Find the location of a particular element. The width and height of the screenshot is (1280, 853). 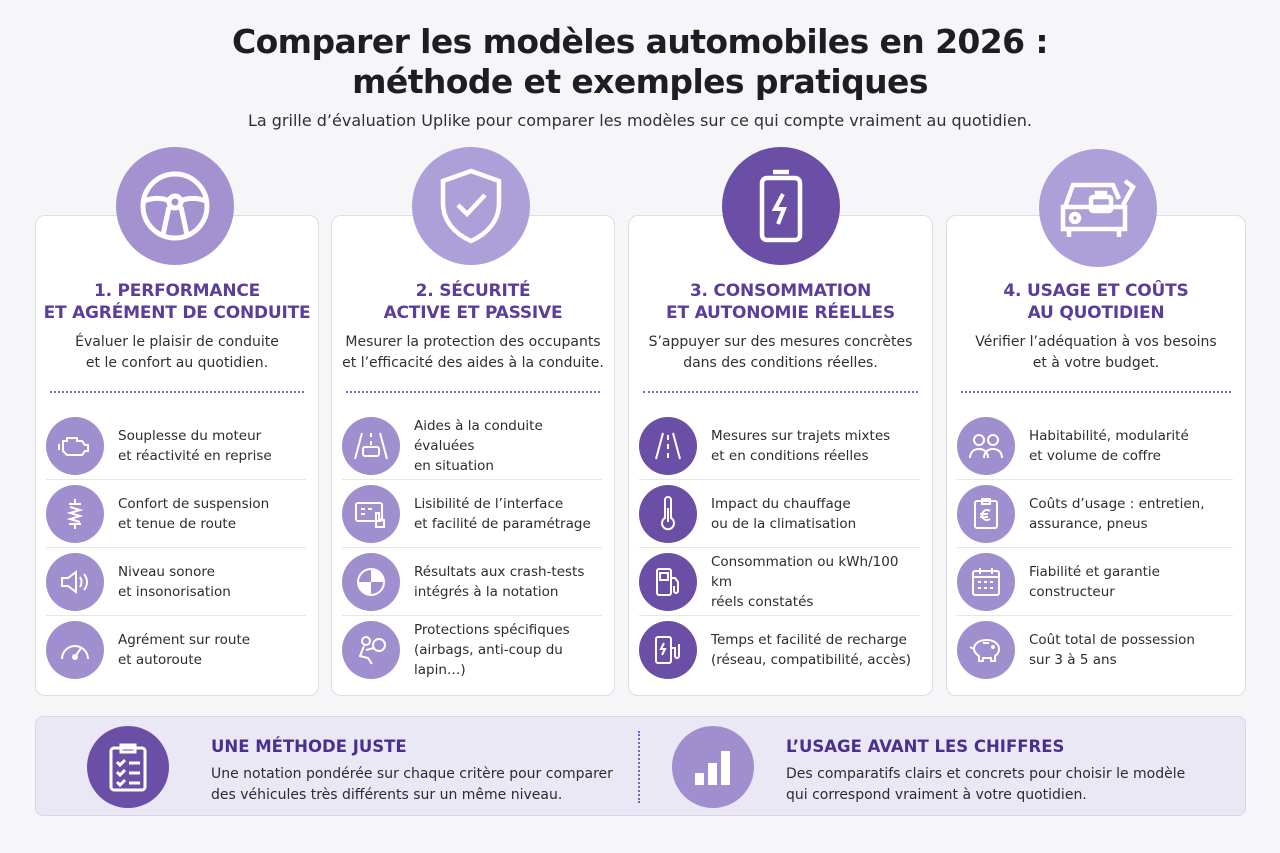

title-line-2: méthode et exemples pratiques is located at coordinates (640, 81).